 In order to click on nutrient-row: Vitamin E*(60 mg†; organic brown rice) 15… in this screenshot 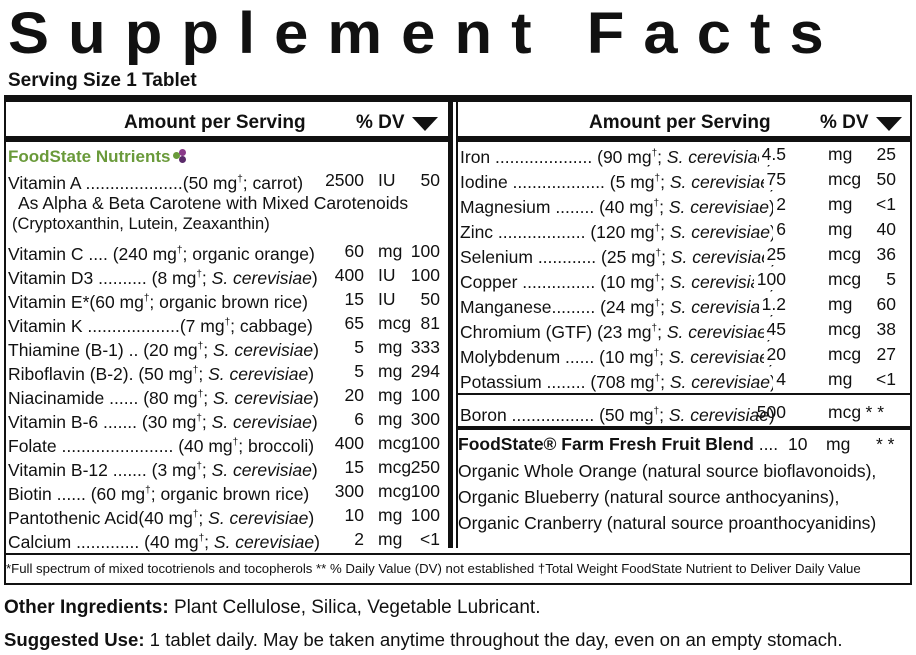, I will do `click(224, 300)`.